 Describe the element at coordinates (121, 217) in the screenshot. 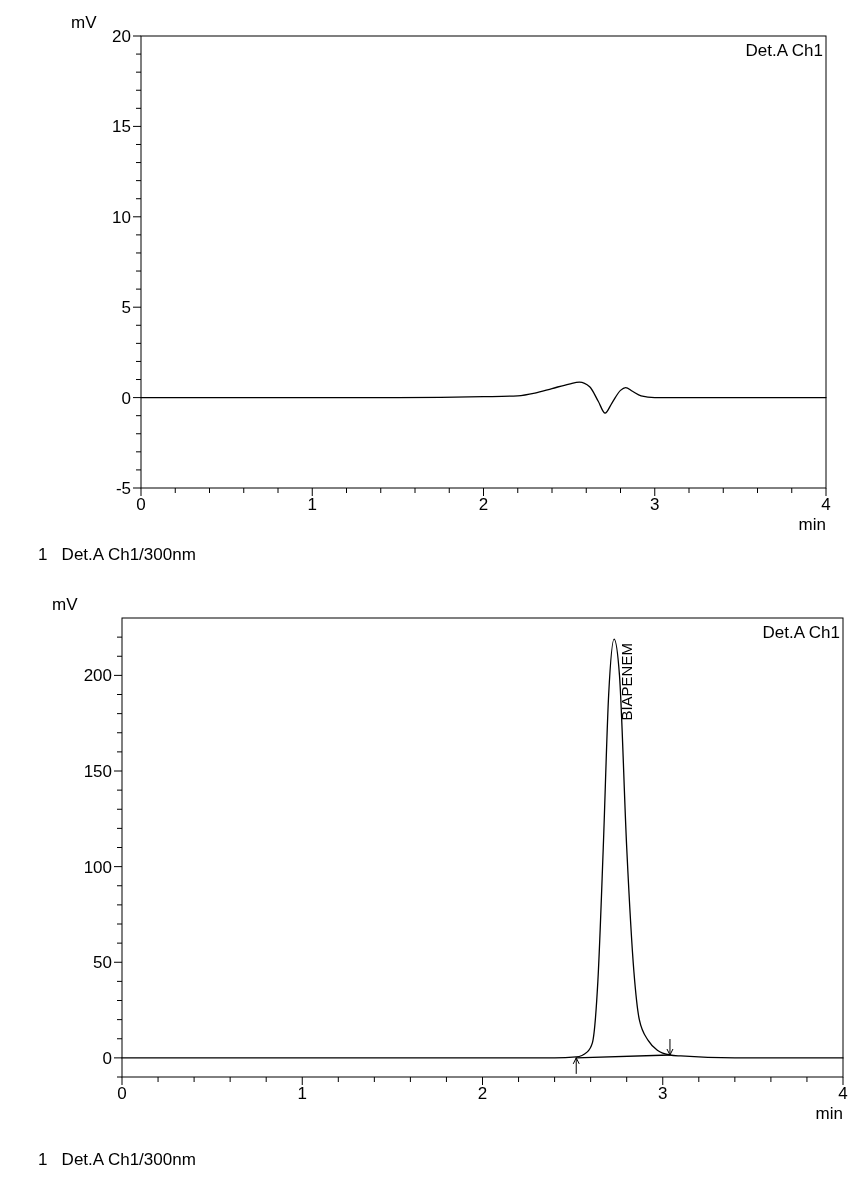

I see `y-tick-label: 10` at that location.